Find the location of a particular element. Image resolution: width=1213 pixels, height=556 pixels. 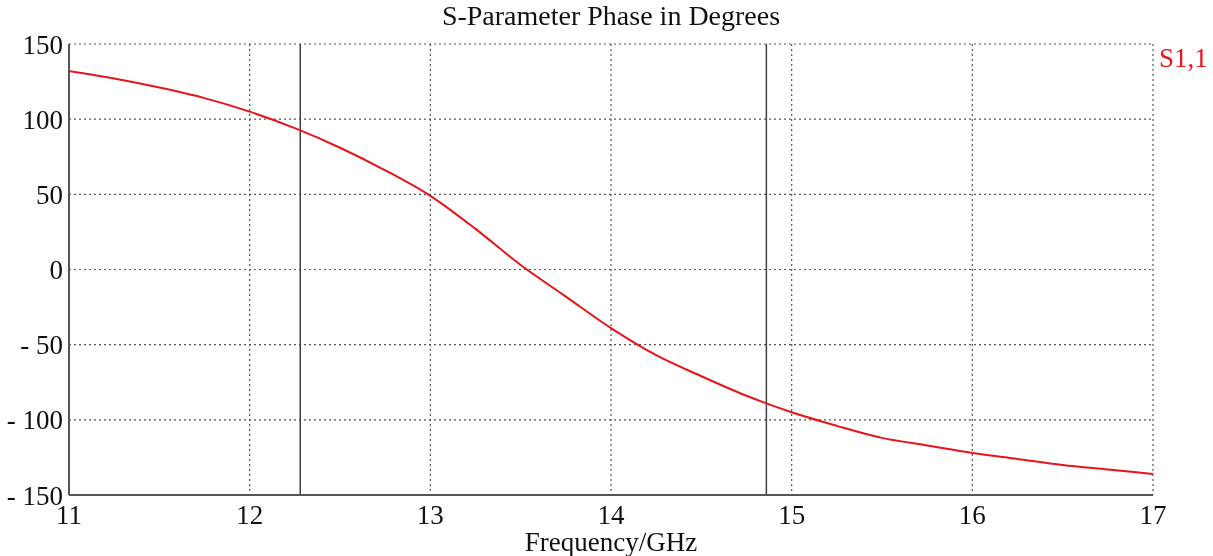

x-tick-label: 13 is located at coordinates (430, 515).